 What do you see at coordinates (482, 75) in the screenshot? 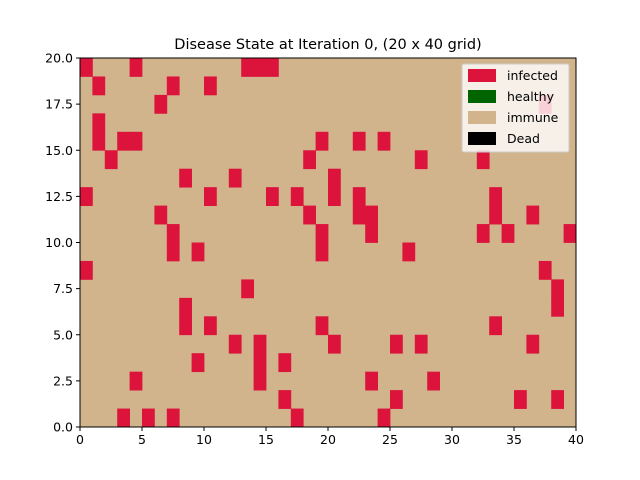
I see `legend-swatch-infected` at bounding box center [482, 75].